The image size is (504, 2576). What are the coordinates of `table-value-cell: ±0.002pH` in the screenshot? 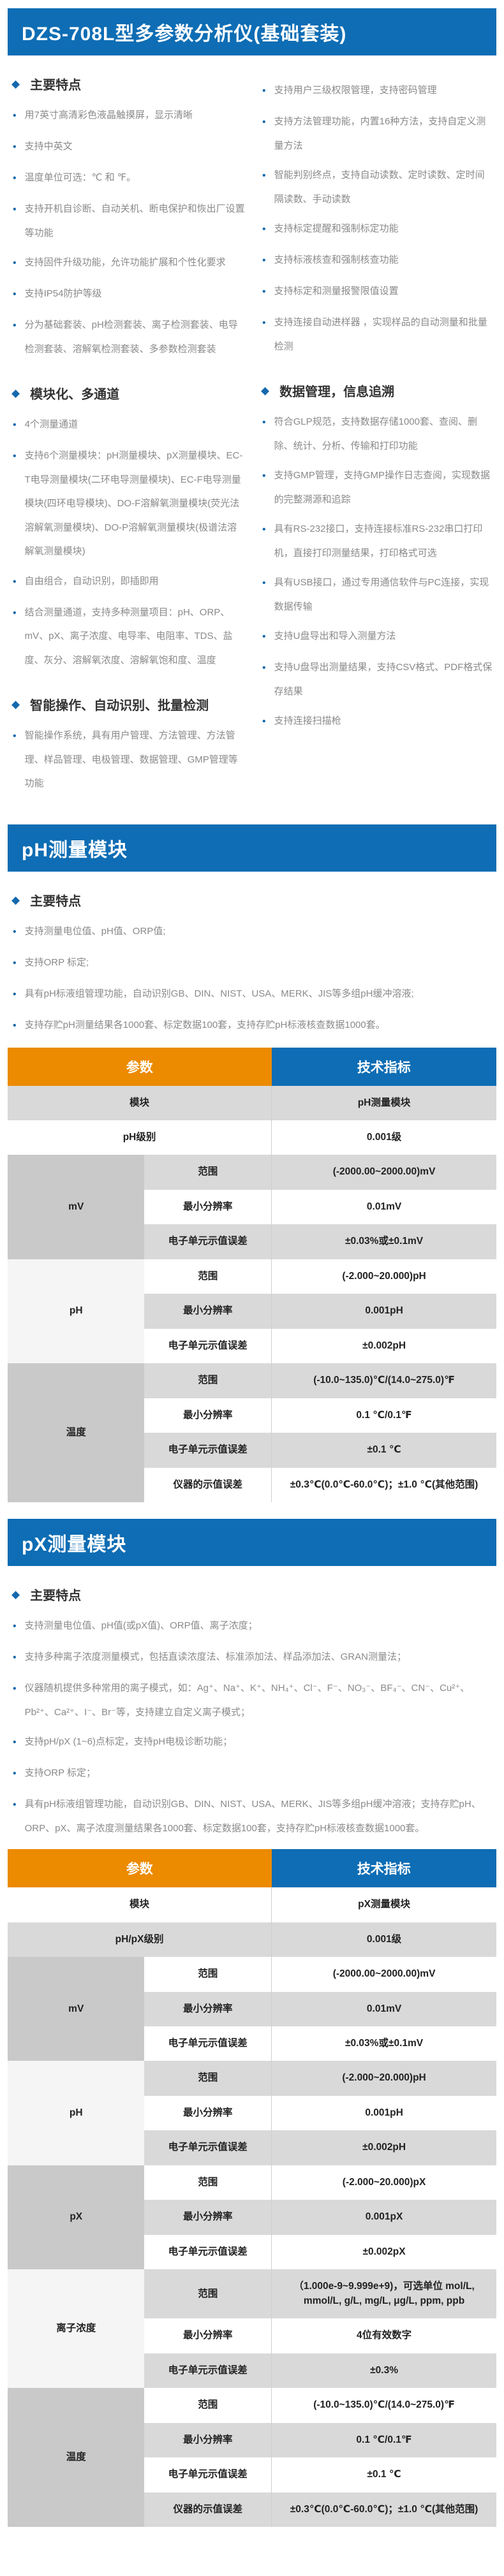 It's located at (383, 1346).